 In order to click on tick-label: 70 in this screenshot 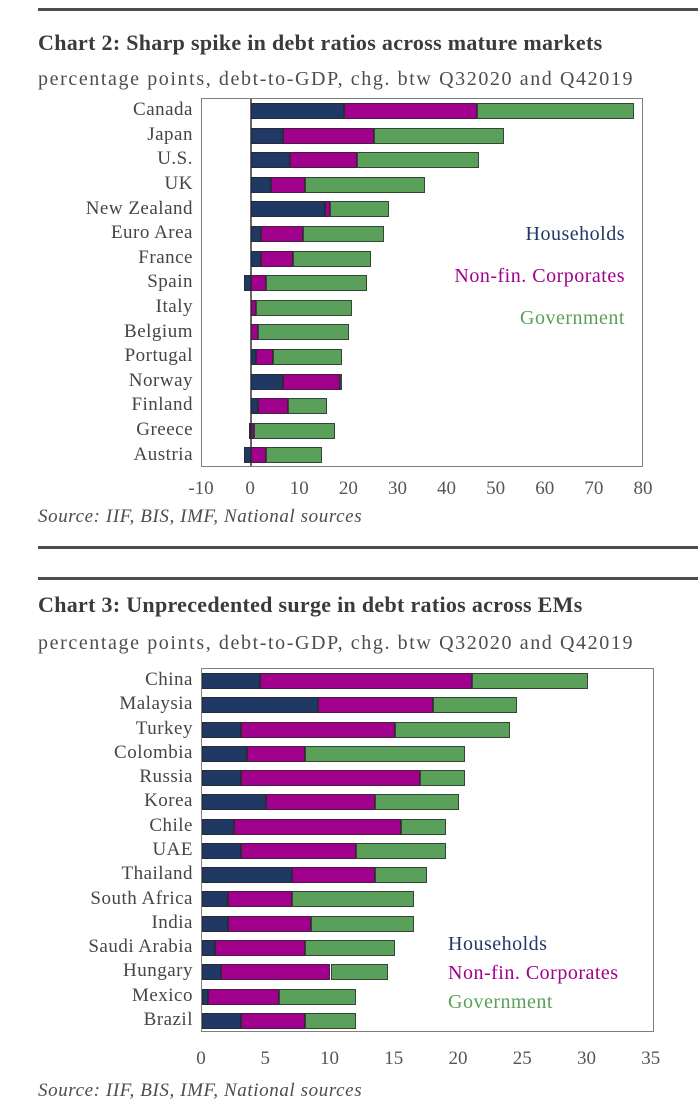, I will do `click(594, 488)`.